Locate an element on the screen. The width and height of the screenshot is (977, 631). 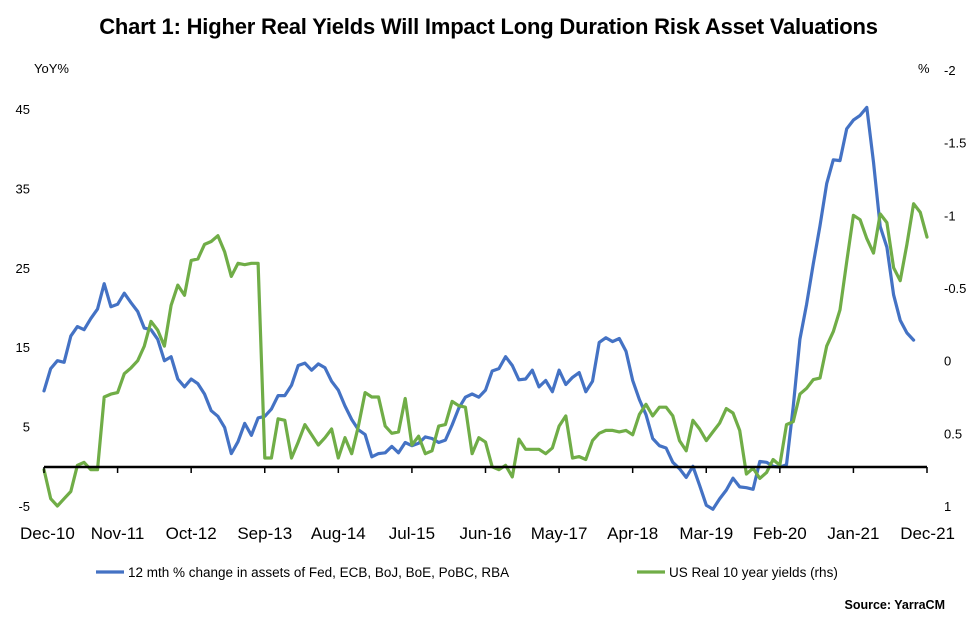
right-tick-label: -1 is located at coordinates (950, 215).